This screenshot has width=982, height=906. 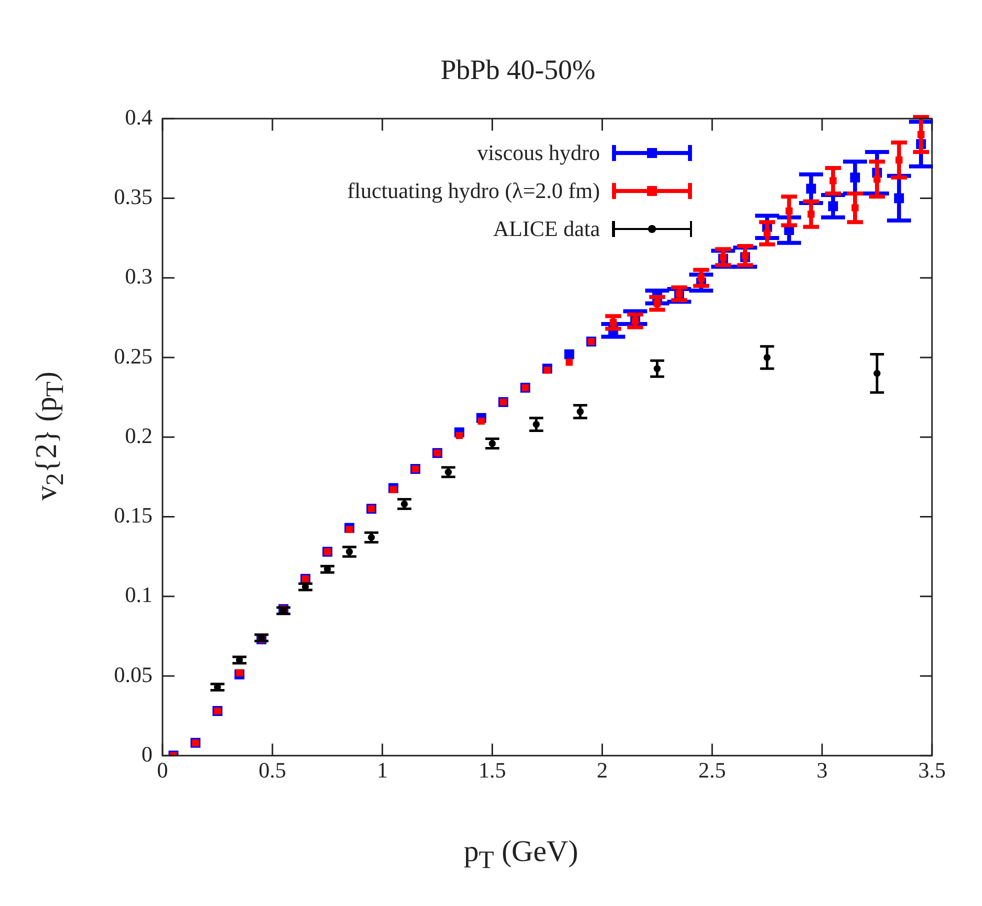 I want to click on y-tick-label: 0.4, so click(x=138, y=117).